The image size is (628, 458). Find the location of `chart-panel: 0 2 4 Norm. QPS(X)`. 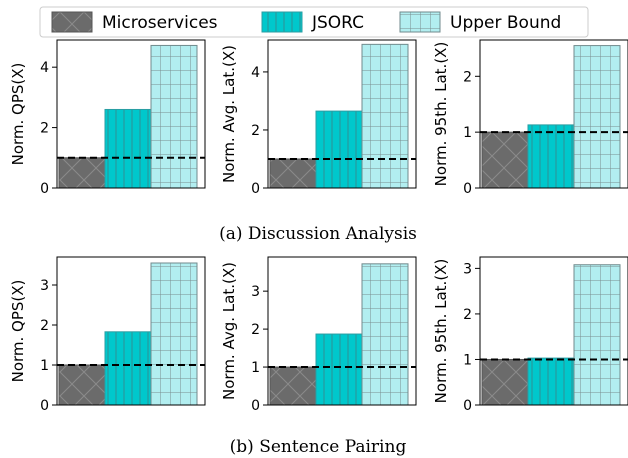

chart-panel: 0 2 4 Norm. QPS(X) is located at coordinates (107, 118).